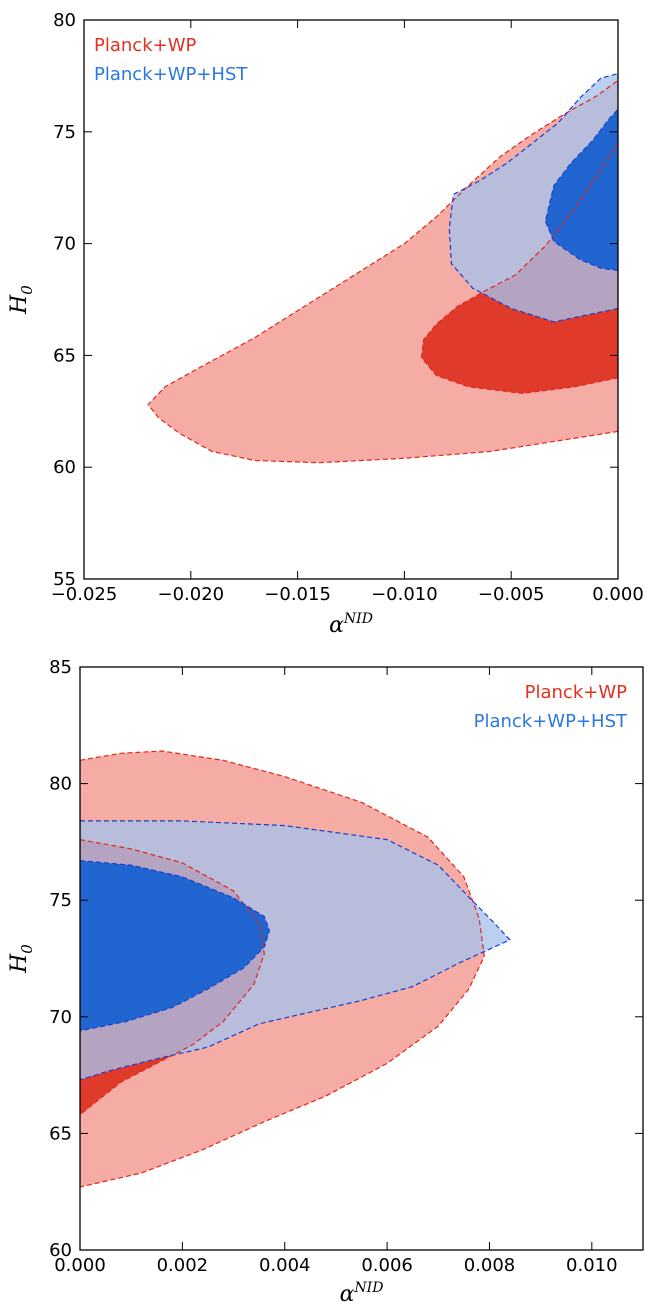 The height and width of the screenshot is (1306, 652). Describe the element at coordinates (387, 1265) in the screenshot. I see `x-tick-label: 0.006` at that location.